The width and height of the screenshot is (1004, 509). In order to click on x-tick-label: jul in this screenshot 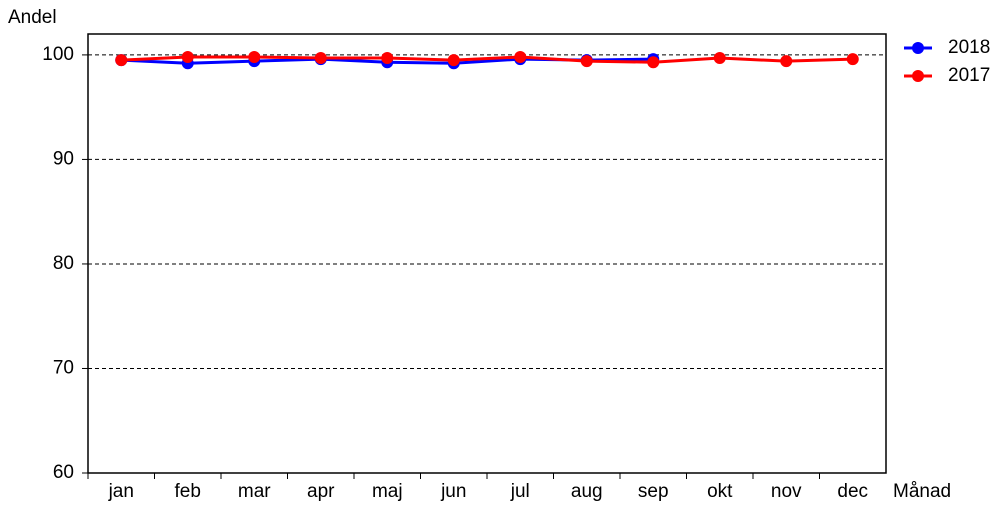, I will do `click(520, 491)`.